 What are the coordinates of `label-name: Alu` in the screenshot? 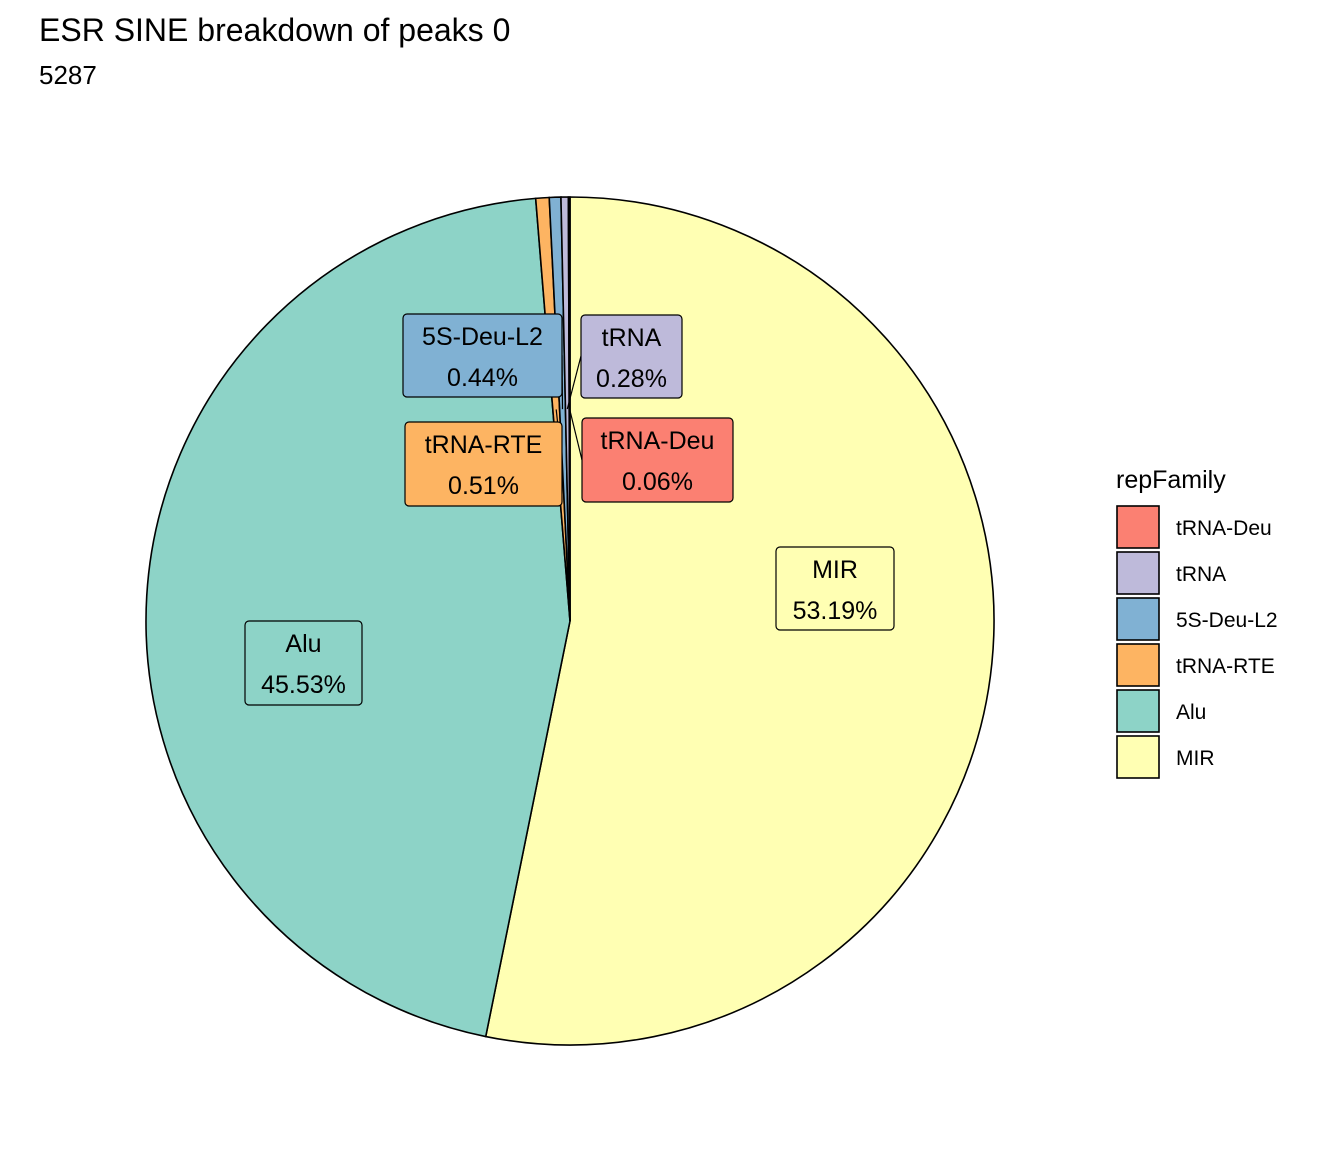 It's located at (303, 644).